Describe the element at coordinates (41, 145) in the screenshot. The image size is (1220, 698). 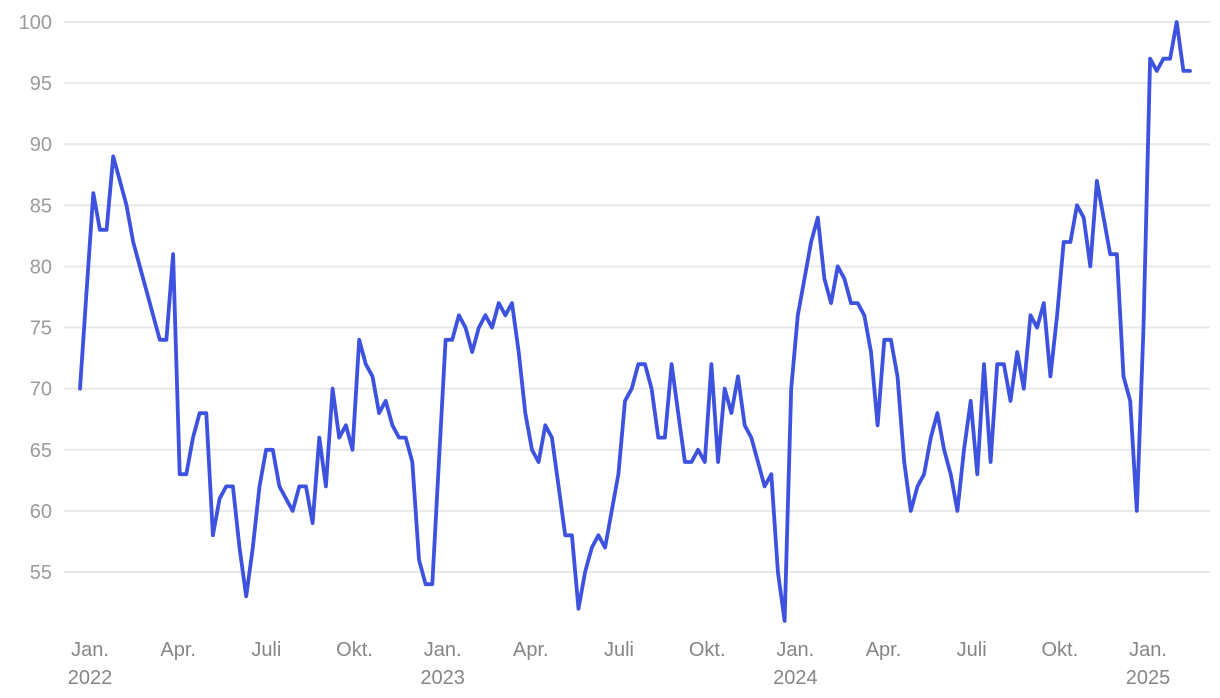
I see `y-axis-label: 90` at that location.